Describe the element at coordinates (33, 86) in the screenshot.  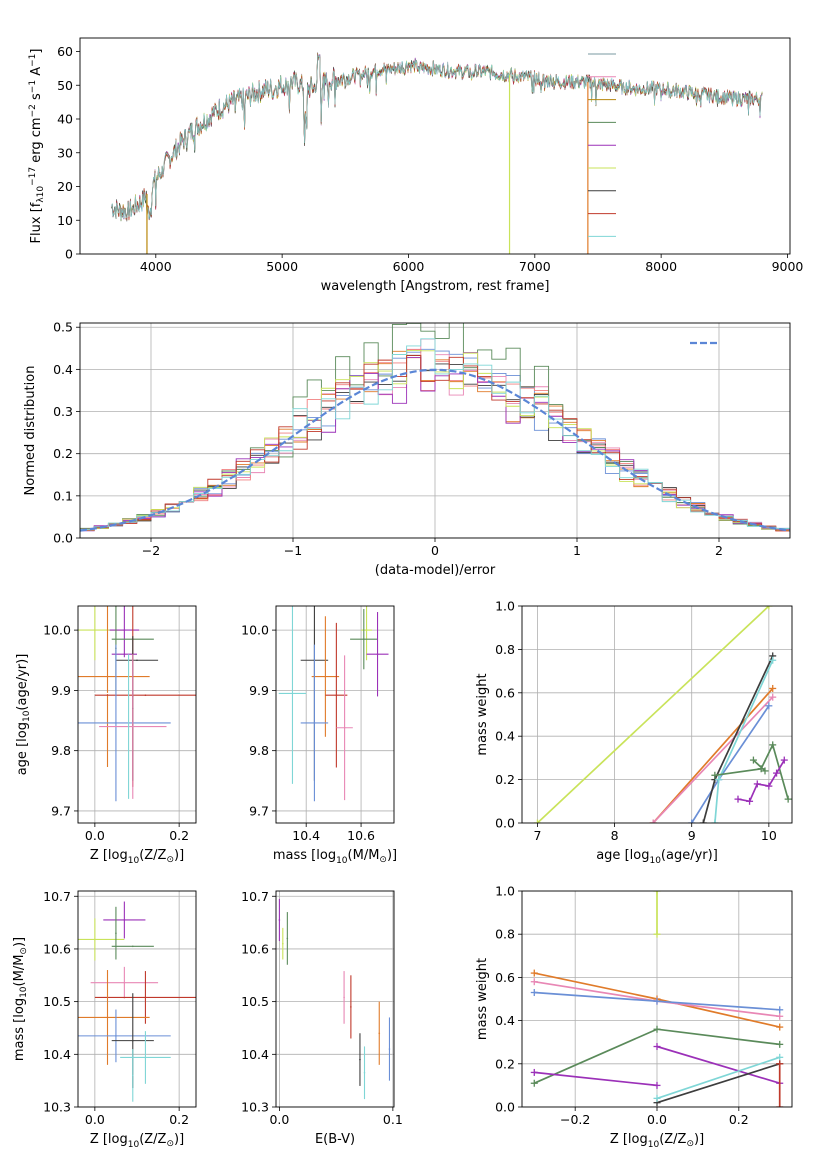
I see `y-axis-label-part: −1` at that location.